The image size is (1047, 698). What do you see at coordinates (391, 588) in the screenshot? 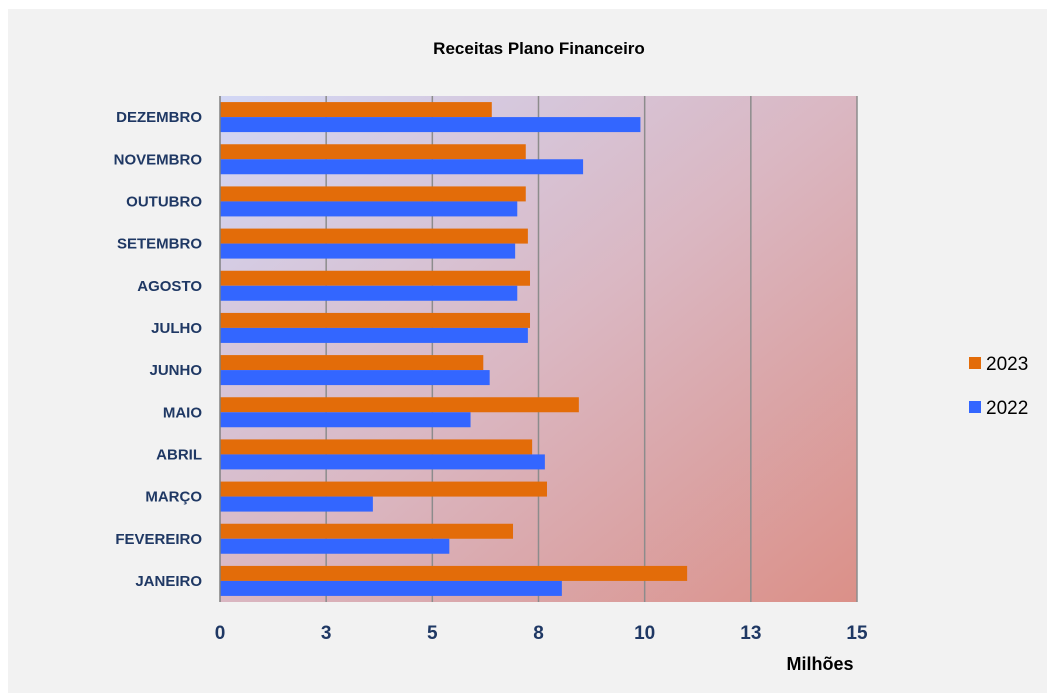
I see `bar-2022-janeiro` at bounding box center [391, 588].